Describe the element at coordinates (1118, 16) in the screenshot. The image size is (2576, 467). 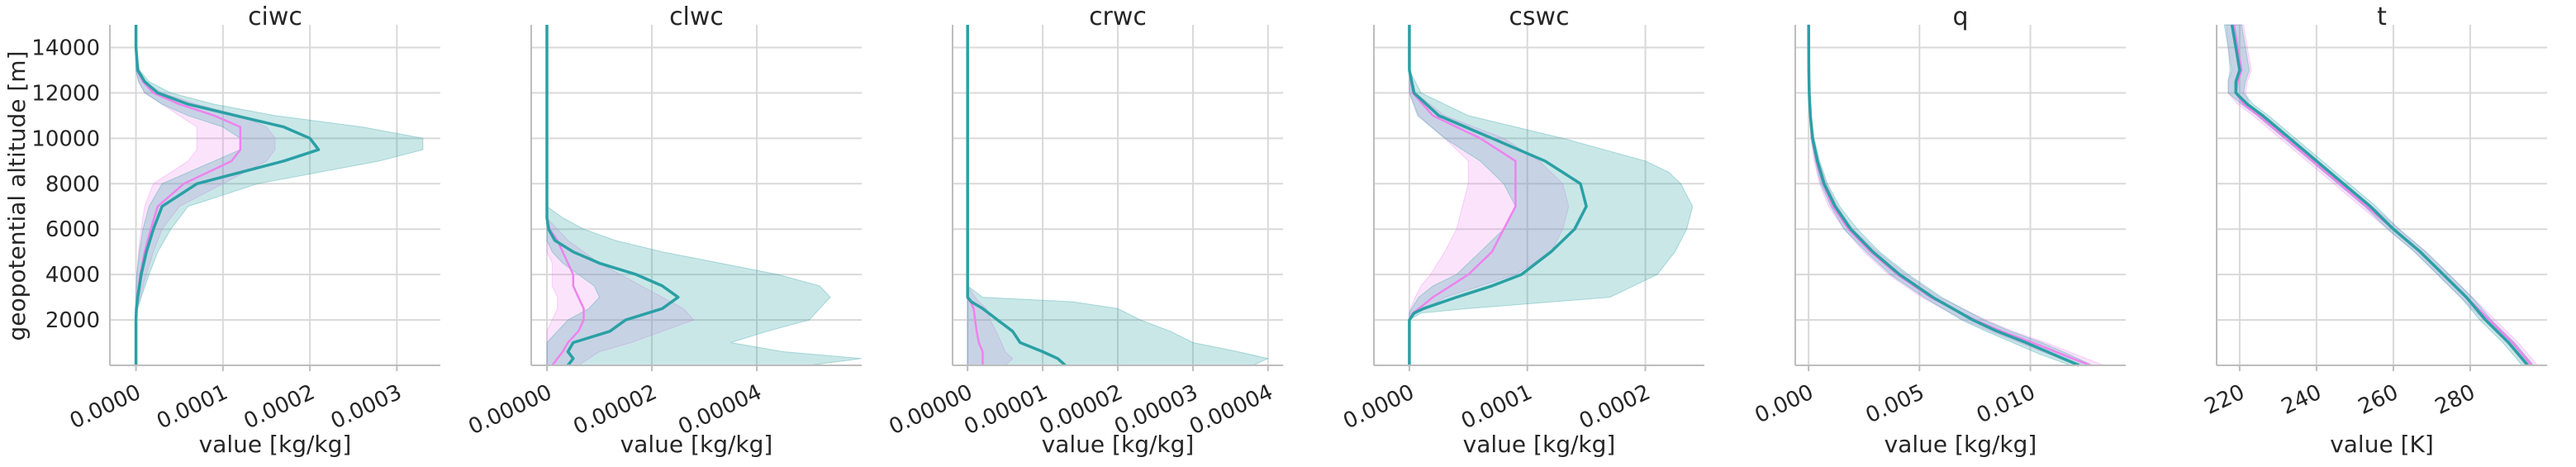
I see `panel-title: crwc` at that location.